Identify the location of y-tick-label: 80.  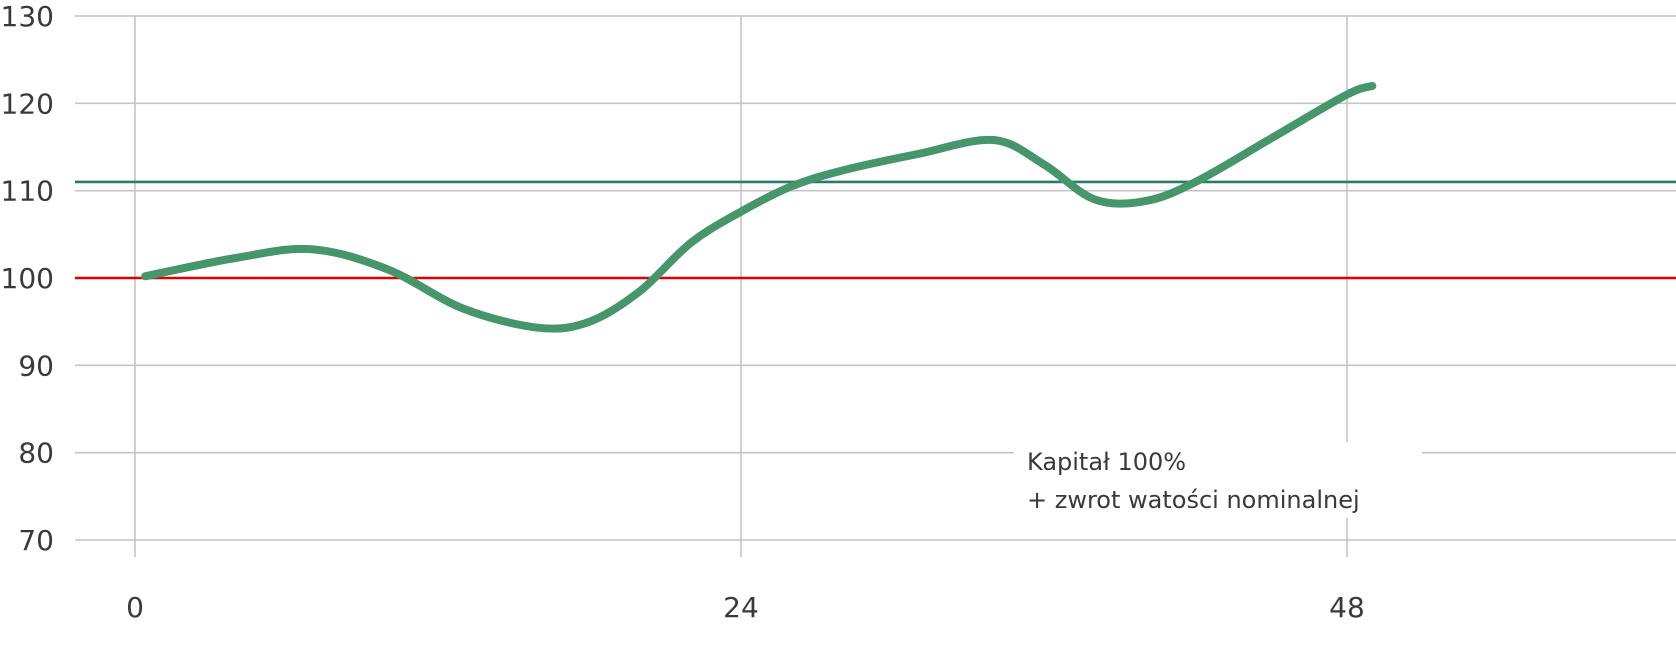
(36, 453).